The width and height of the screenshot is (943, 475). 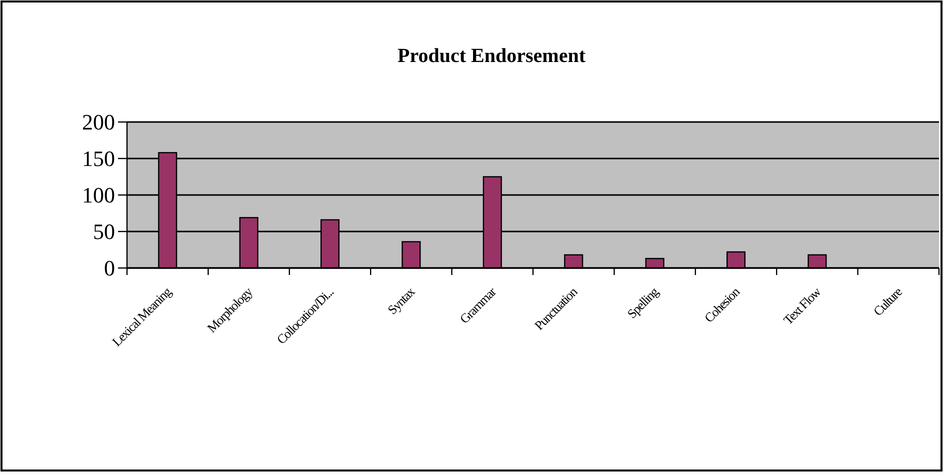 What do you see at coordinates (109, 268) in the screenshot?
I see `y-tick-label: 0` at bounding box center [109, 268].